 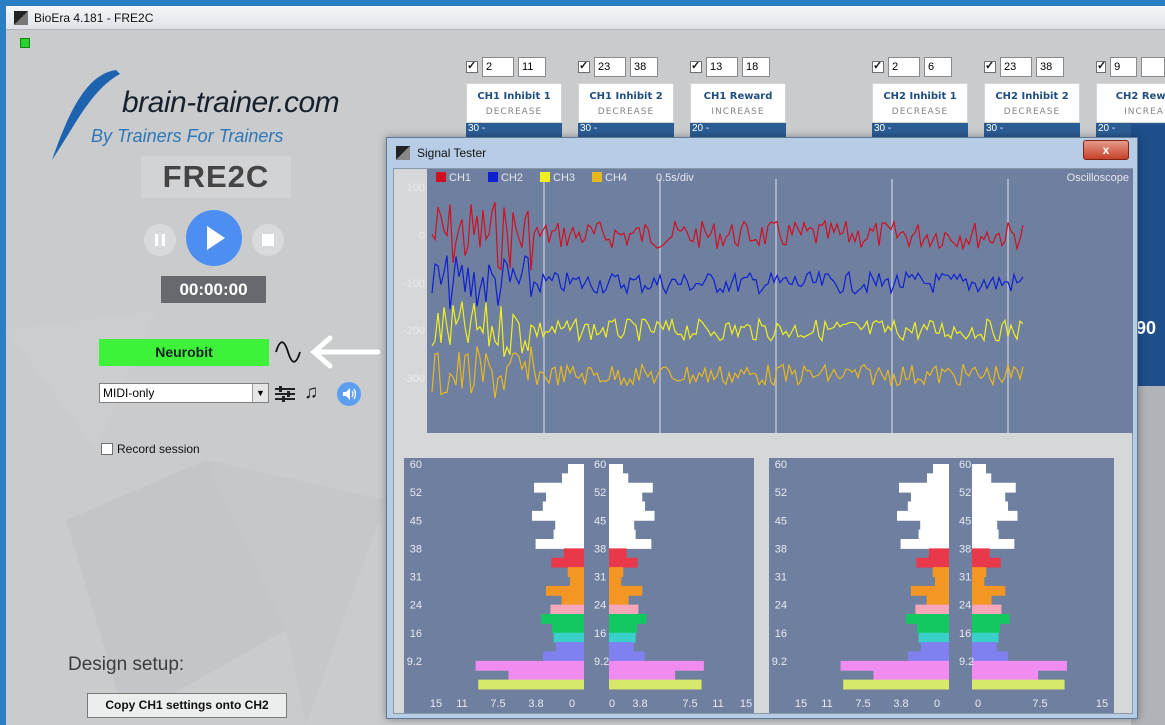 What do you see at coordinates (920, 103) in the screenshot?
I see `channel-card: CH2 Inhibit 1 DECREASE` at bounding box center [920, 103].